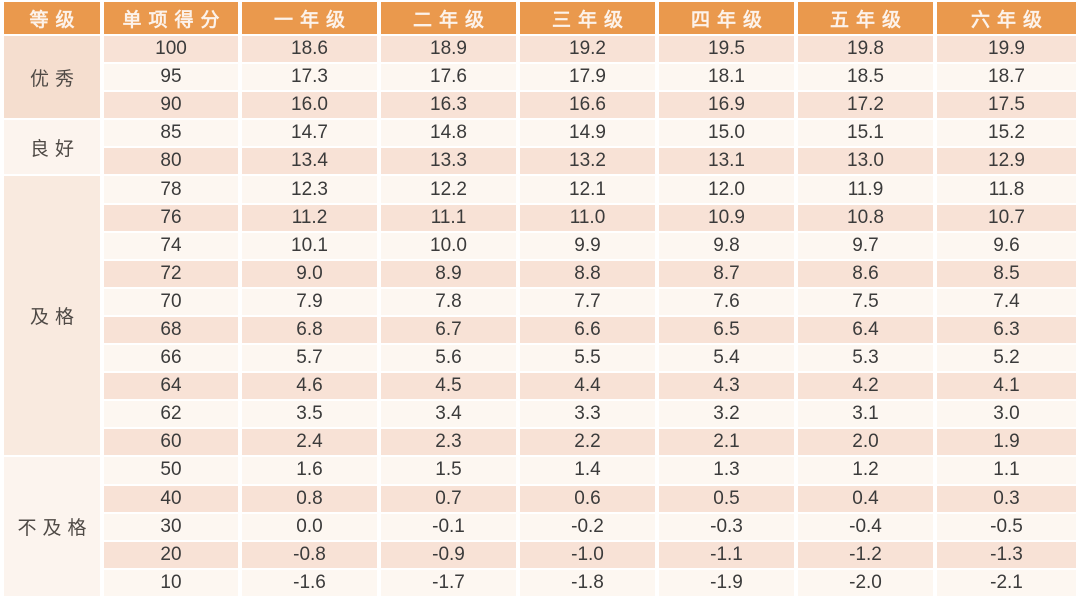  What do you see at coordinates (587, 358) in the screenshot?
I see `value-cell: 5.5` at bounding box center [587, 358].